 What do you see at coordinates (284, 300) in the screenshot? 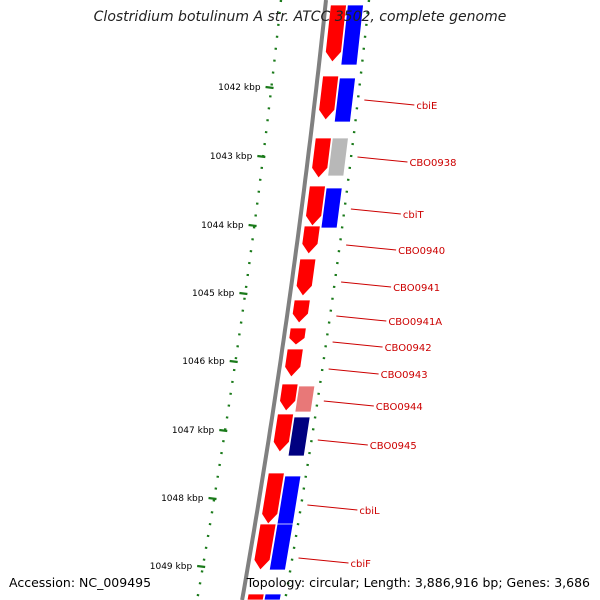
I see `genome-backbone` at bounding box center [284, 300].